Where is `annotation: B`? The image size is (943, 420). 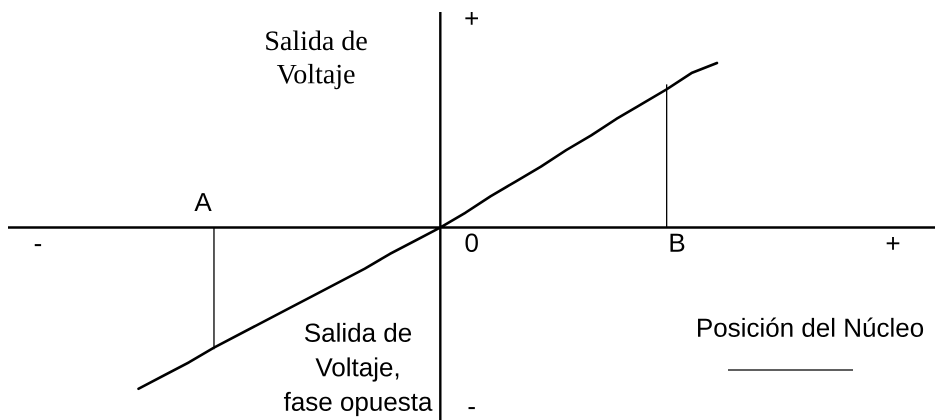
annotation: B is located at coordinates (677, 243).